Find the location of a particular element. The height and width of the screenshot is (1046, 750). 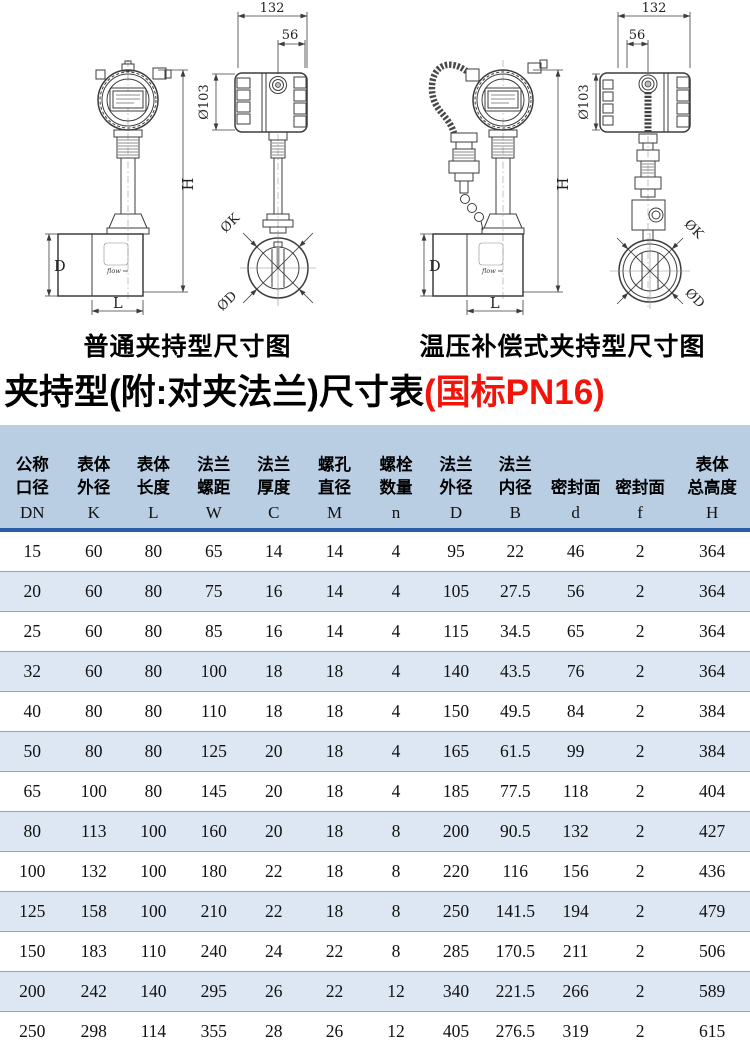

dim-label-56-ordinary: 56 is located at coordinates (290, 35).